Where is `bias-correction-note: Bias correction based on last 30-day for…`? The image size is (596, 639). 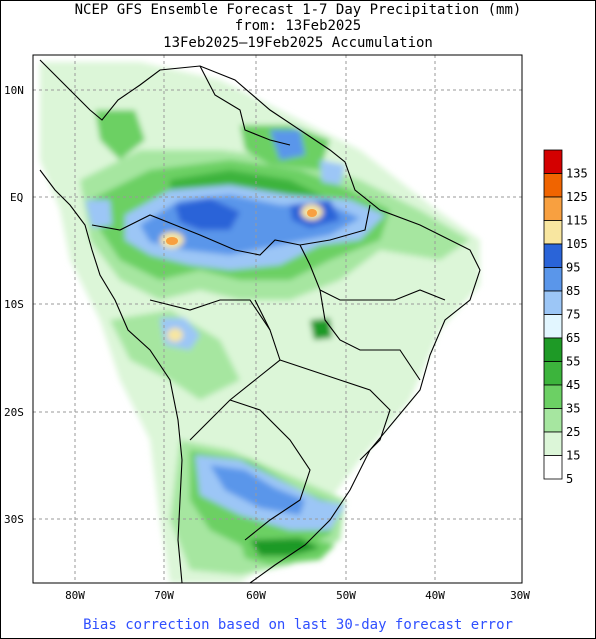
bias-correction-note: Bias correction based on last 30-day for… is located at coordinates (298, 625).